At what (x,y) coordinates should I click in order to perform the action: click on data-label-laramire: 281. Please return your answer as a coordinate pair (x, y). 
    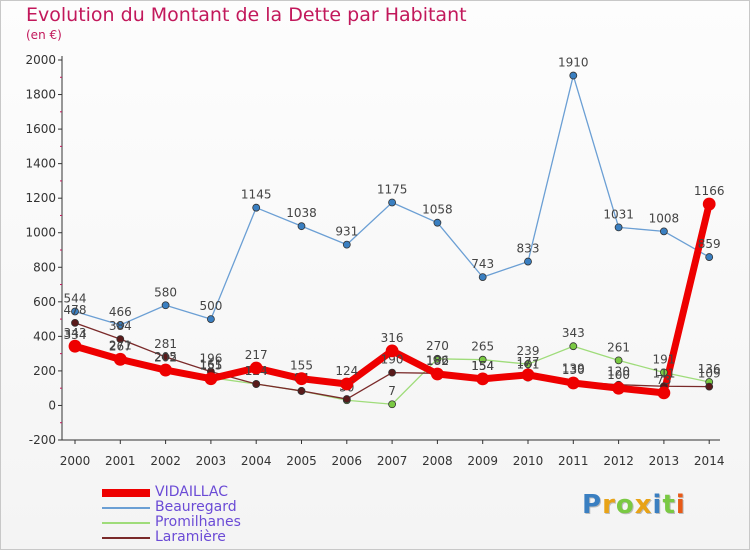
    Looking at the image, I should click on (165, 344).